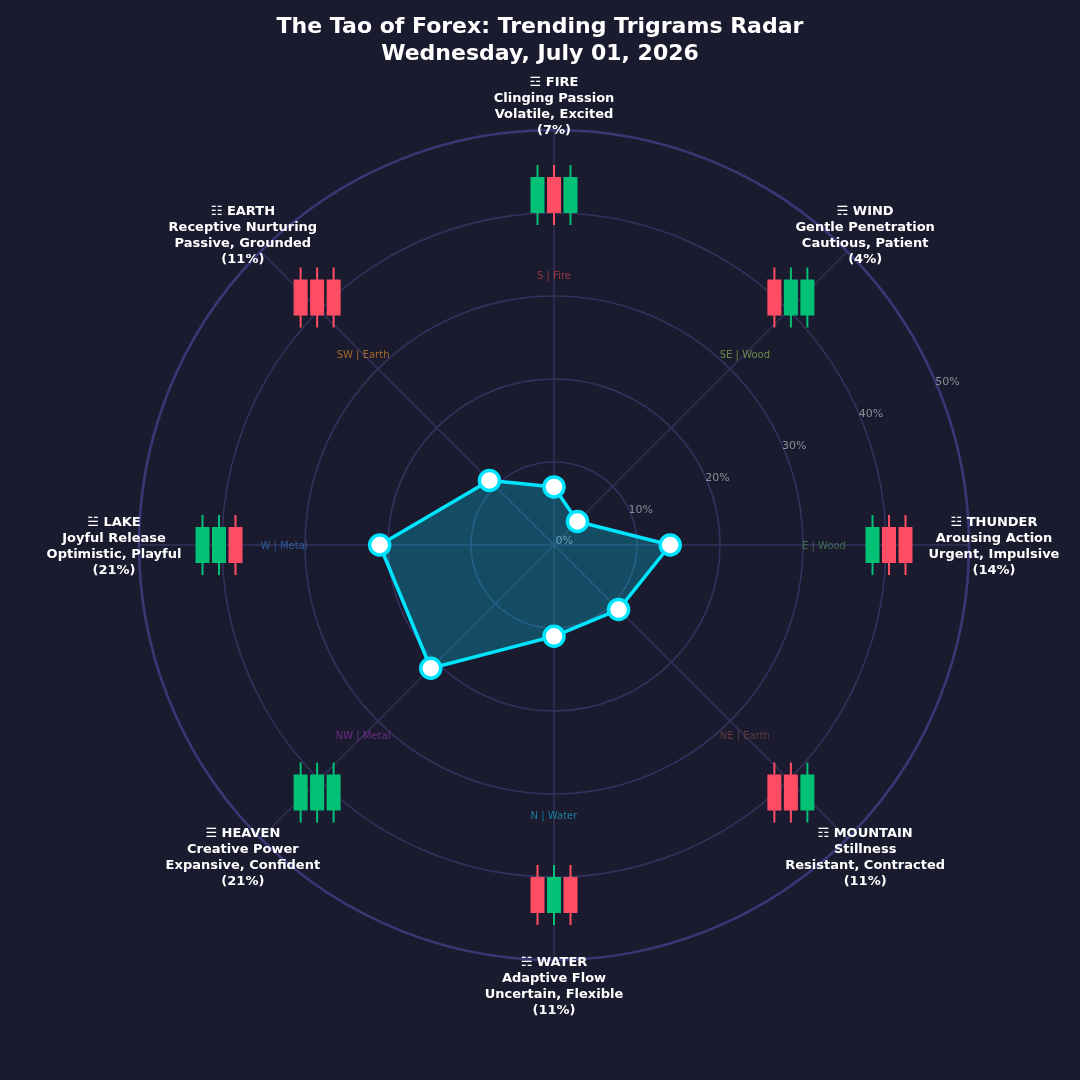 The height and width of the screenshot is (1080, 1080). I want to click on text: NW | Metal, so click(363, 736).